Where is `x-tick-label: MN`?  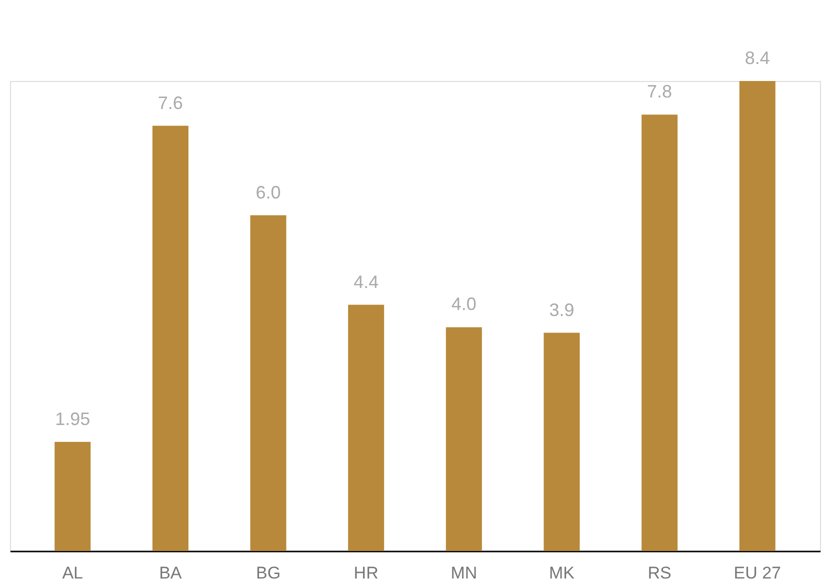 x-tick-label: MN is located at coordinates (464, 573).